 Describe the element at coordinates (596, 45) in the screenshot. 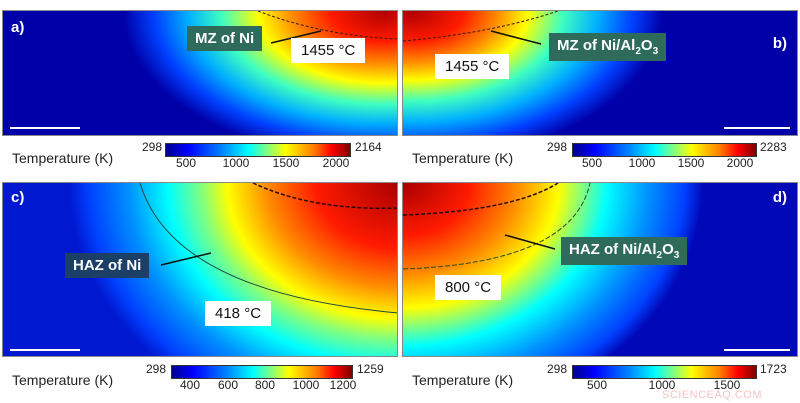

I see `callout-text: MZ of Ni/Al` at that location.